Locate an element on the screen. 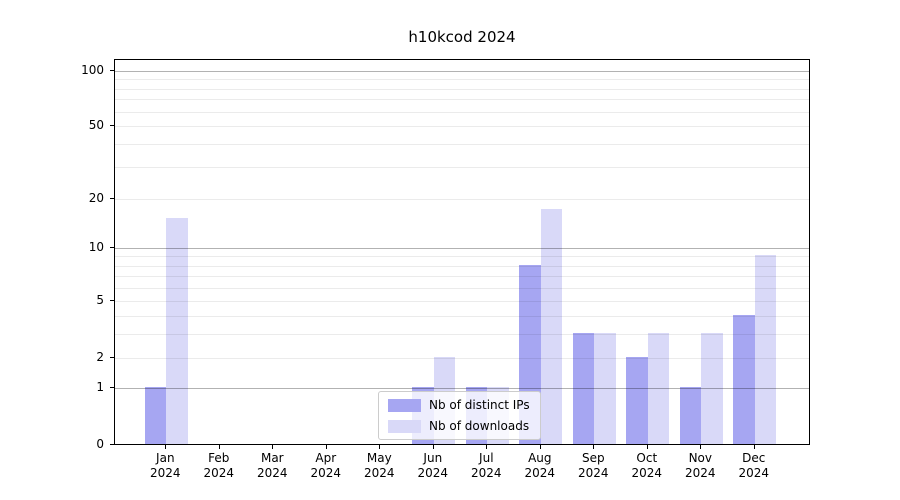 The width and height of the screenshot is (900, 500). y-tick-label: 20 is located at coordinates (96, 197).